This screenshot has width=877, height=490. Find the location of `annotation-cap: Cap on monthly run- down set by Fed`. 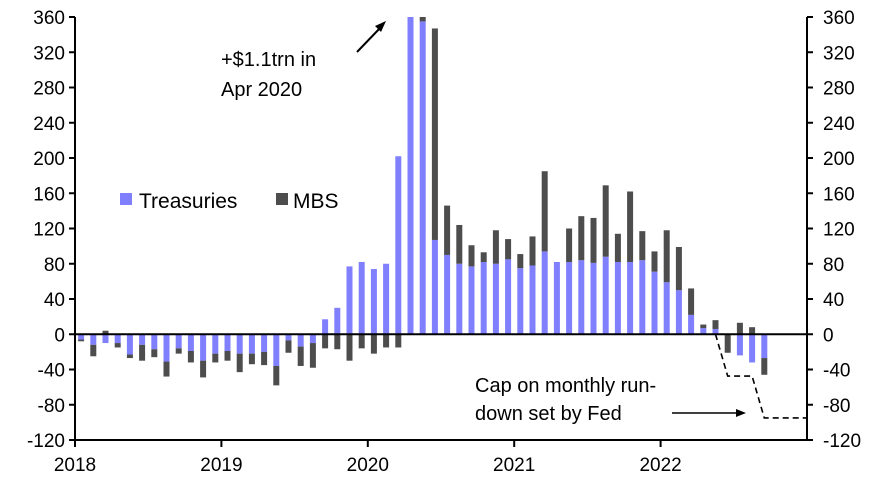

annotation-cap: Cap on monthly run- down set by Fed is located at coordinates (610, 400).